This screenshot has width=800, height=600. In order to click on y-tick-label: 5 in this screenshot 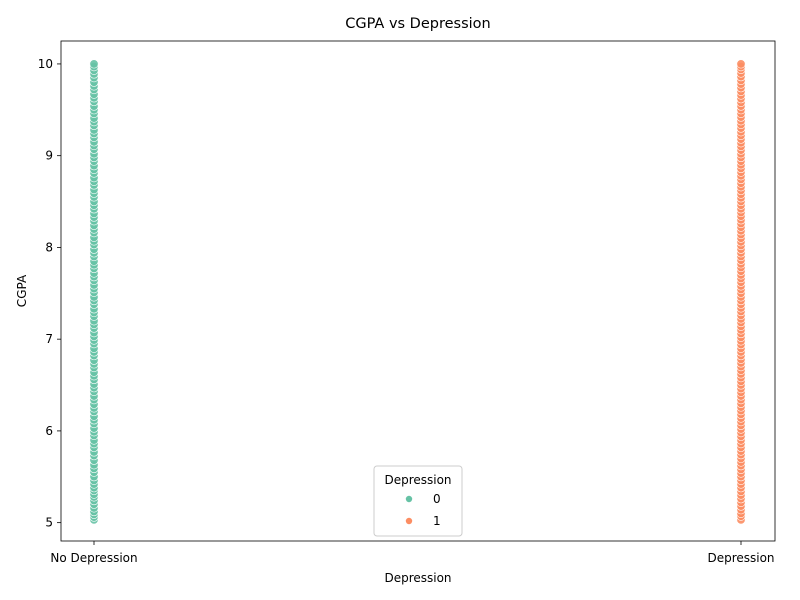, I will do `click(49, 523)`.